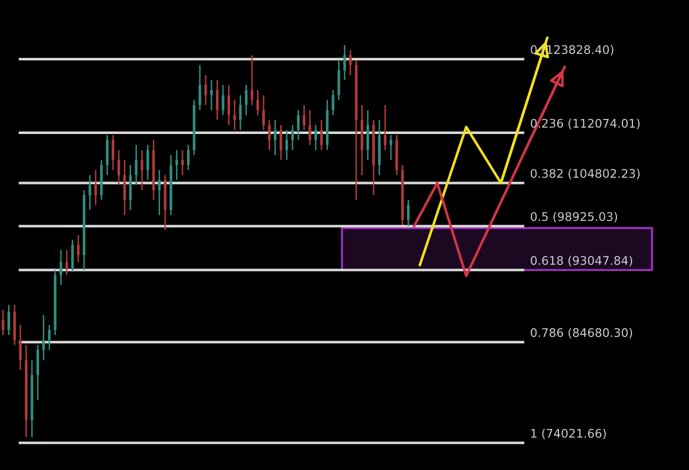 This screenshot has height=470, width=689. I want to click on annotation: 0.5 (98925.03), so click(574, 217).